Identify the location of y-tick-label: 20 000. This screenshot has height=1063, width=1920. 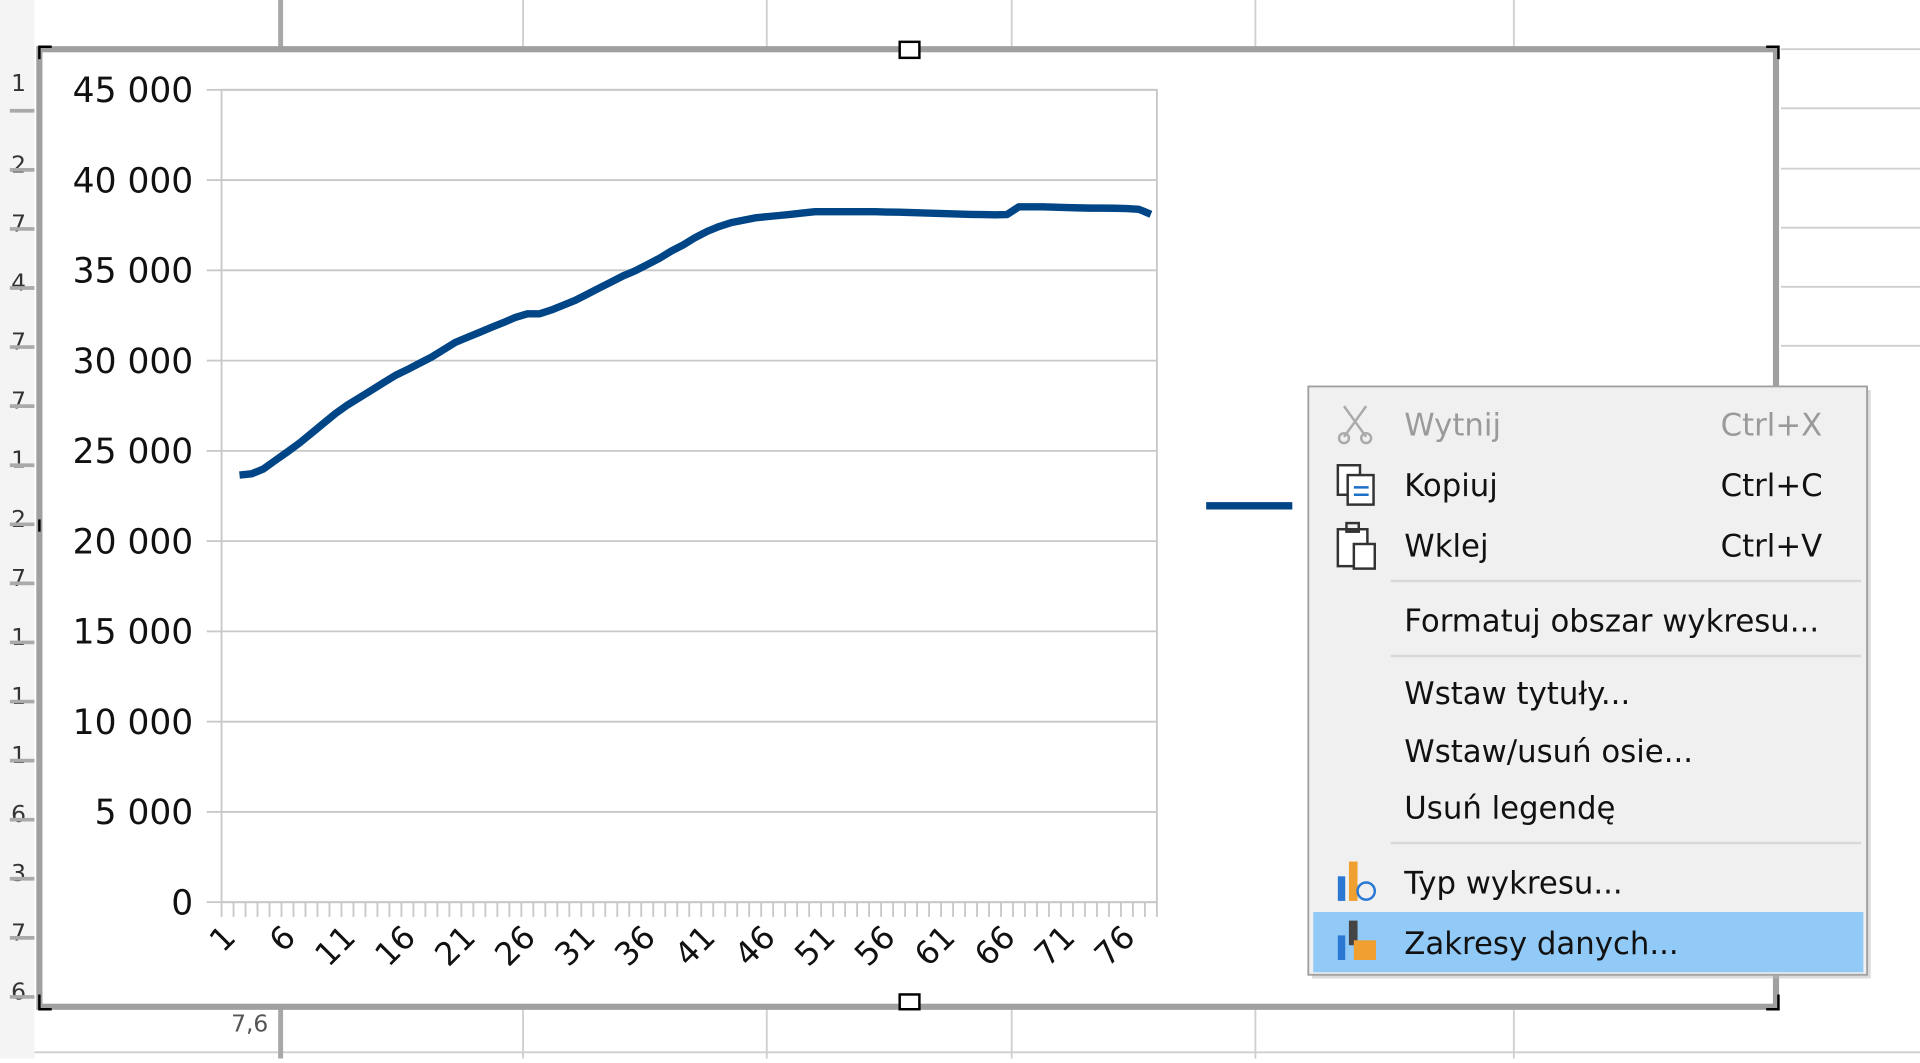
(133, 542).